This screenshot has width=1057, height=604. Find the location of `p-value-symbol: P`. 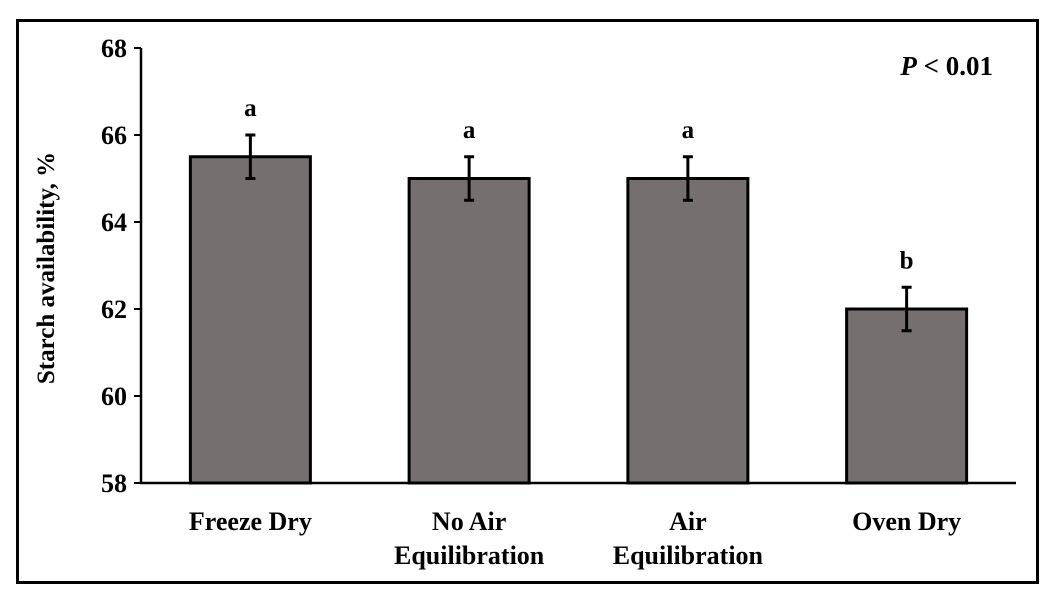

p-value-symbol: P is located at coordinates (908, 66).